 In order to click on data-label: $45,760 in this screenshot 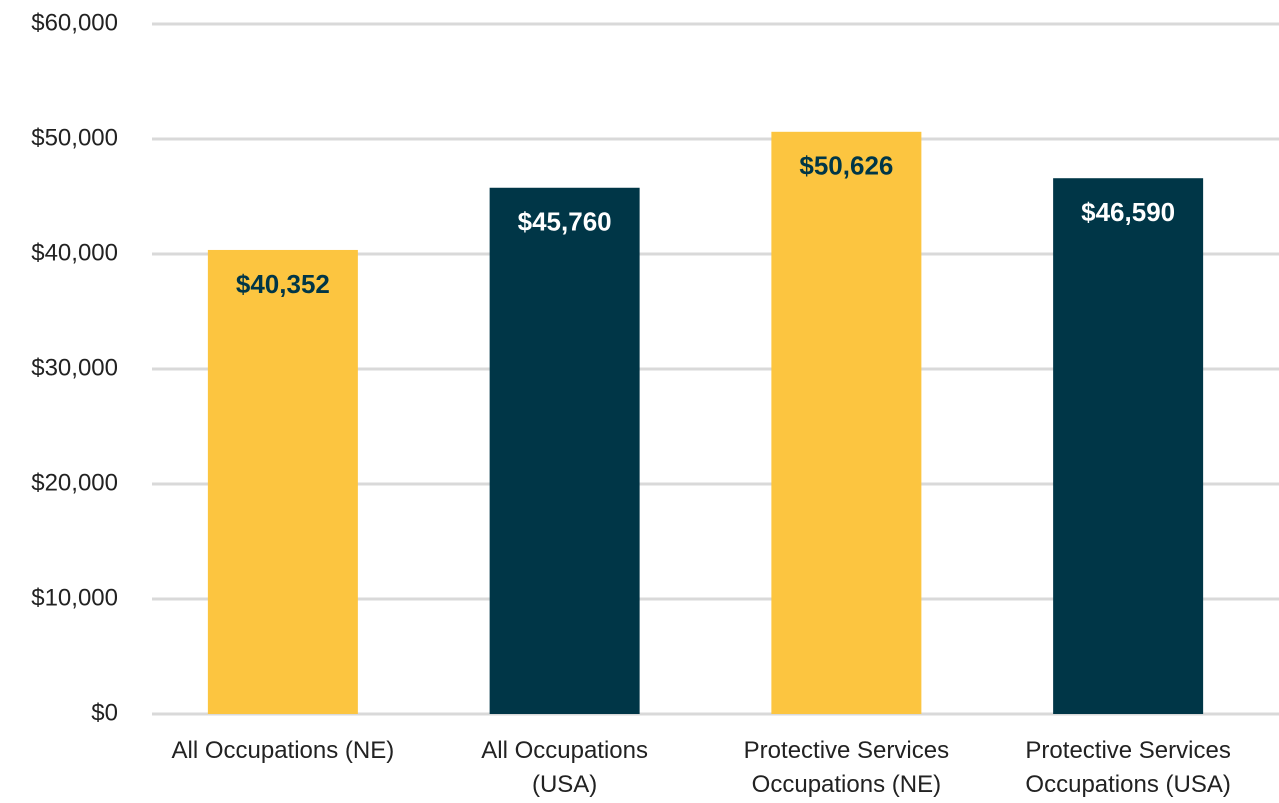, I will do `click(565, 222)`.